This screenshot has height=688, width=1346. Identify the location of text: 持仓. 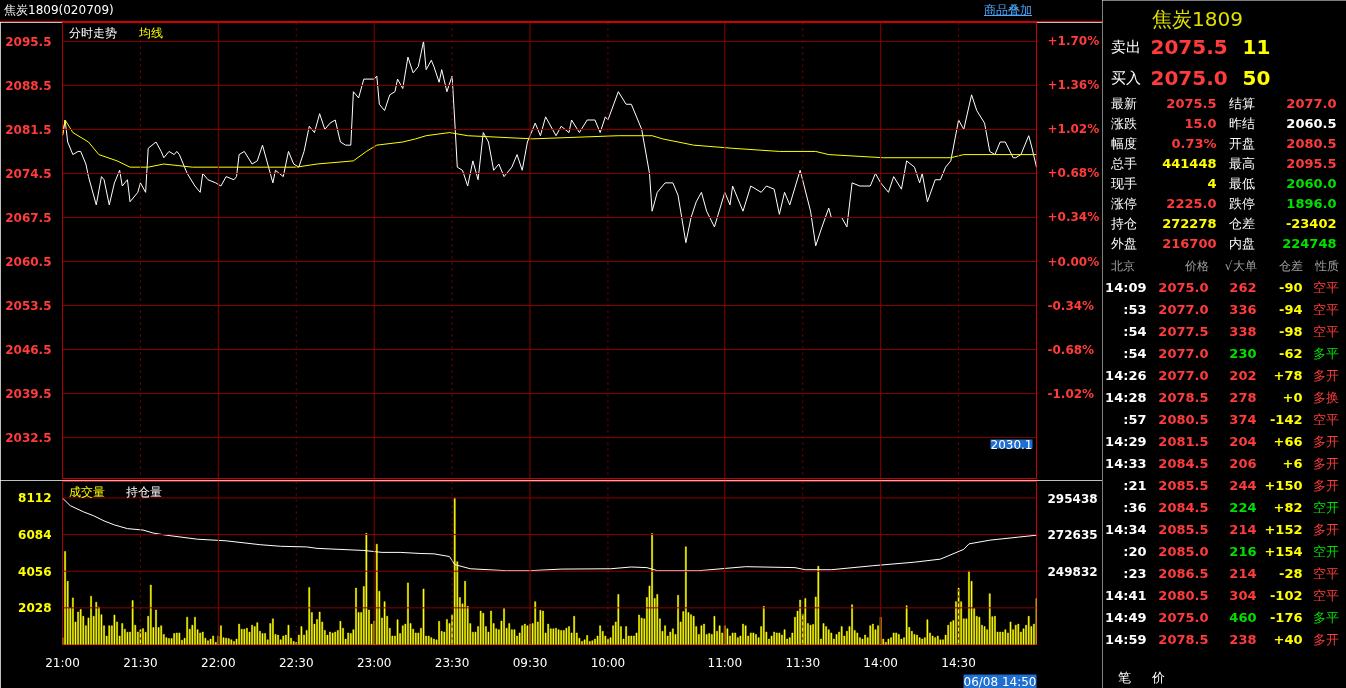
(1123, 223).